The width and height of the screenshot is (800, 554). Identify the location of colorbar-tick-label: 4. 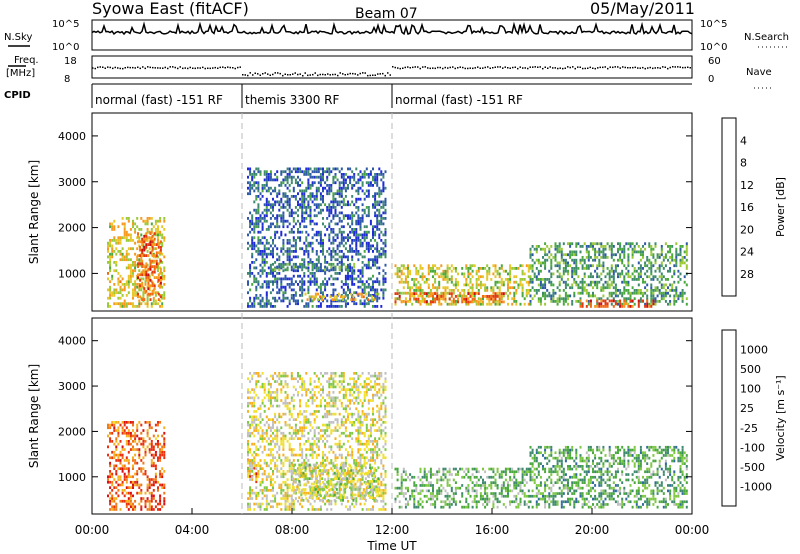
(743, 140).